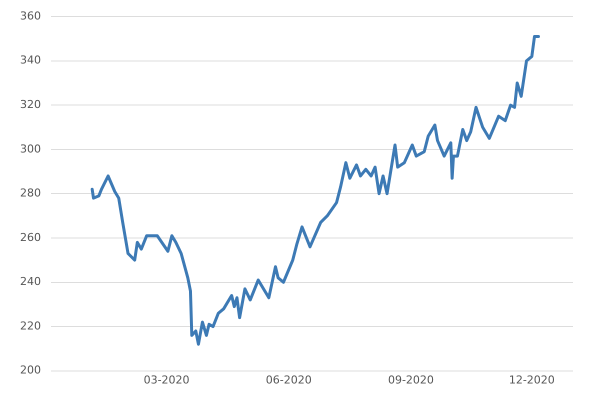 The width and height of the screenshot is (597, 398). I want to click on y-tick-label: 360, so click(30, 15).